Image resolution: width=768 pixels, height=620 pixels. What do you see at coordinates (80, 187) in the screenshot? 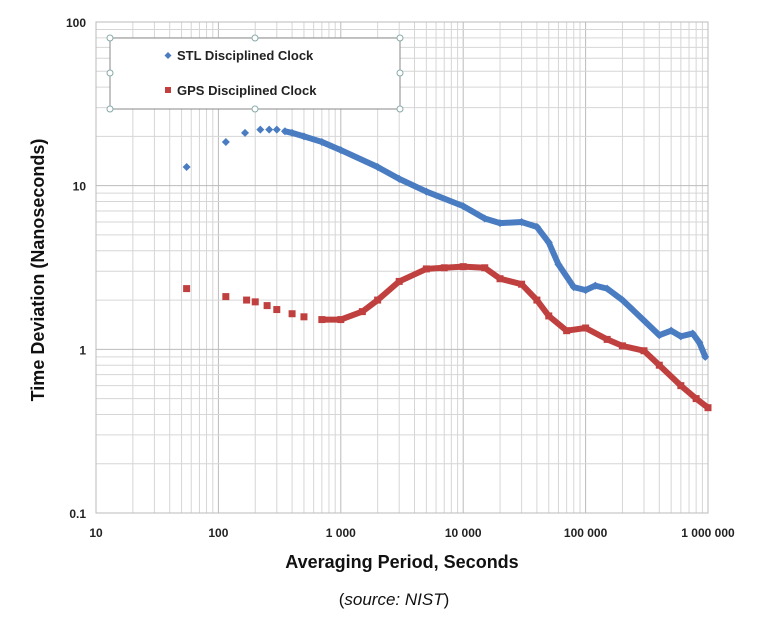
I see `y-tick-label: 10` at bounding box center [80, 187].